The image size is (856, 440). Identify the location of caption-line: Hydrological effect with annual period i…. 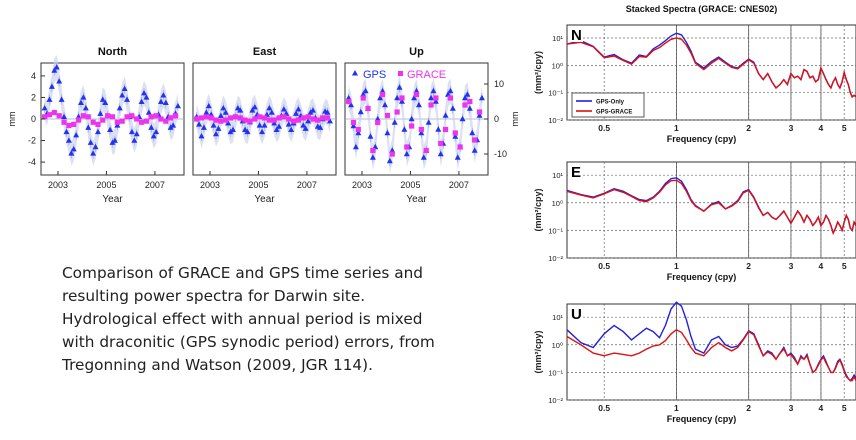
(242, 319).